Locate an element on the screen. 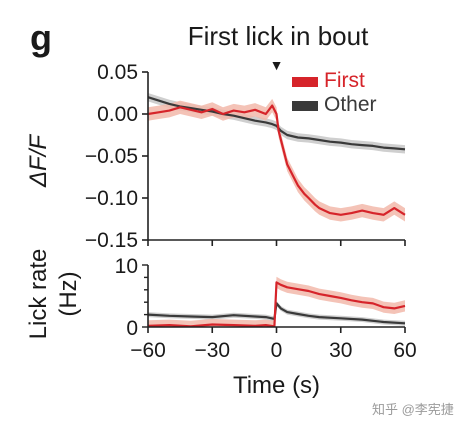 The height and width of the screenshot is (432, 476). x-tick-label: −60 is located at coordinates (148, 350).